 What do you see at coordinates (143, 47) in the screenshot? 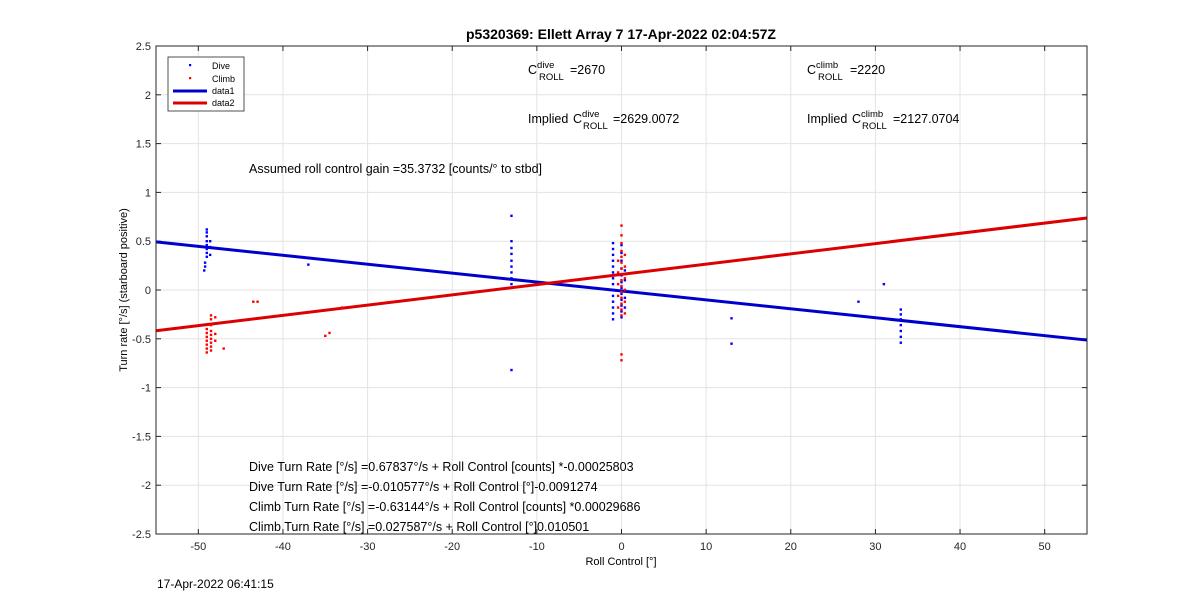
I see `y-tick-label: 2.5` at bounding box center [143, 47].